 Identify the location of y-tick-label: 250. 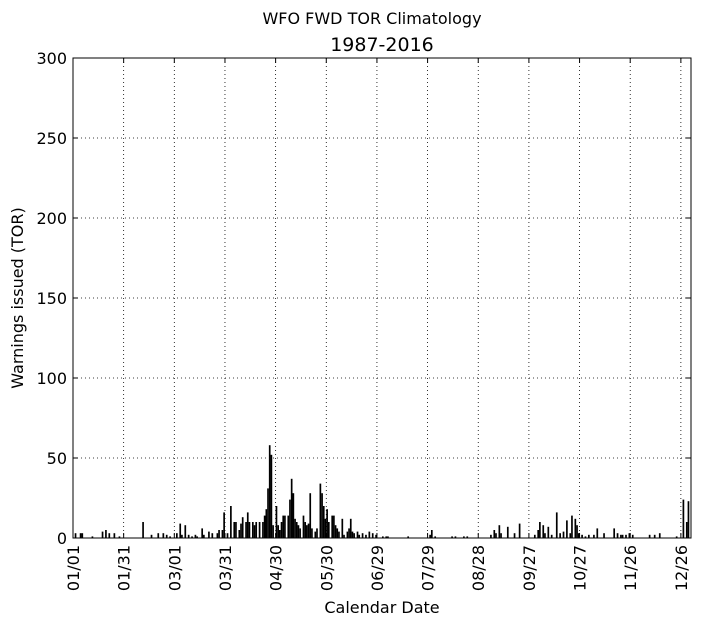
(51, 138).